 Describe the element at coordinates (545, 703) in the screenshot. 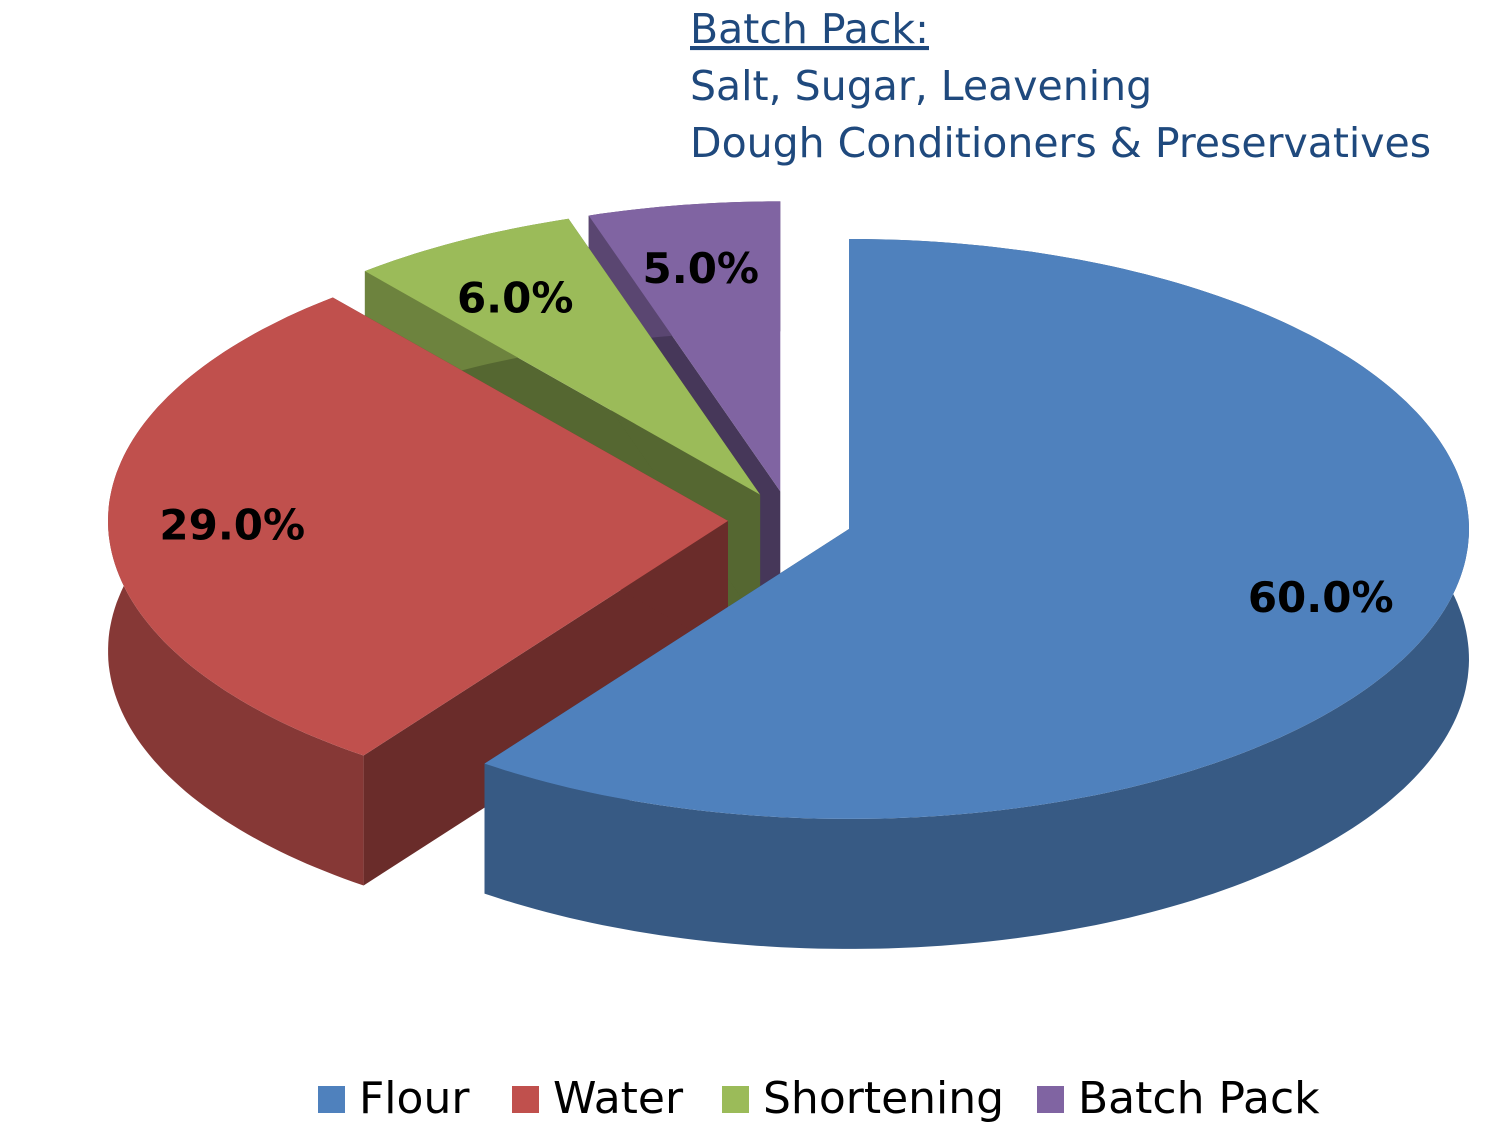

I see `slice-wall` at that location.